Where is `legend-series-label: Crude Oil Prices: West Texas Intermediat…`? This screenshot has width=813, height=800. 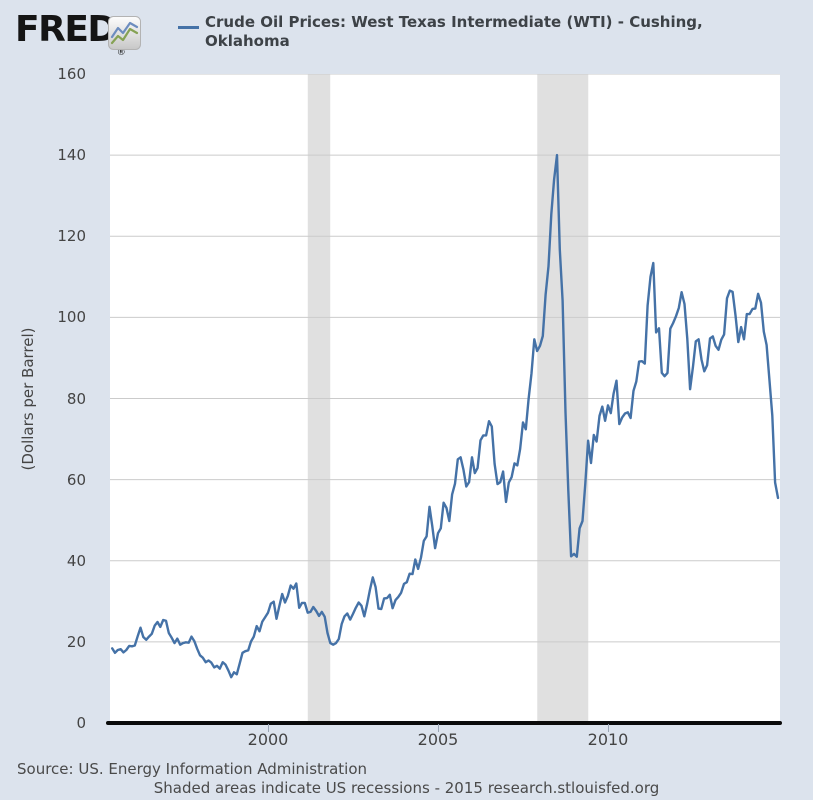 legend-series-label: Crude Oil Prices: West Texas Intermediat… is located at coordinates (485, 32).